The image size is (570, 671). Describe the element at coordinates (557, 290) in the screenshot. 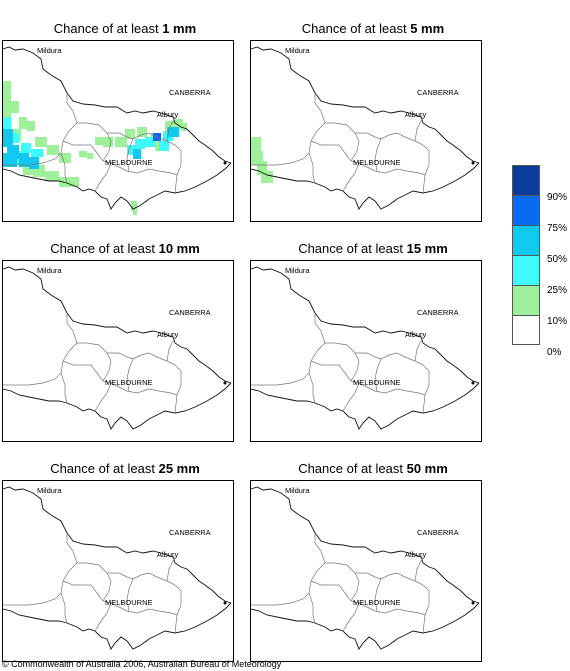

I see `legend-label-25: 25%` at that location.